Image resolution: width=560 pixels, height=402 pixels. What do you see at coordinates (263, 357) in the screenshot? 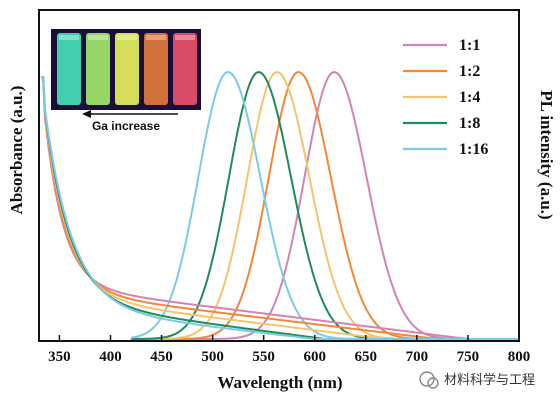
I see `x-tick-label: 550` at bounding box center [263, 357].